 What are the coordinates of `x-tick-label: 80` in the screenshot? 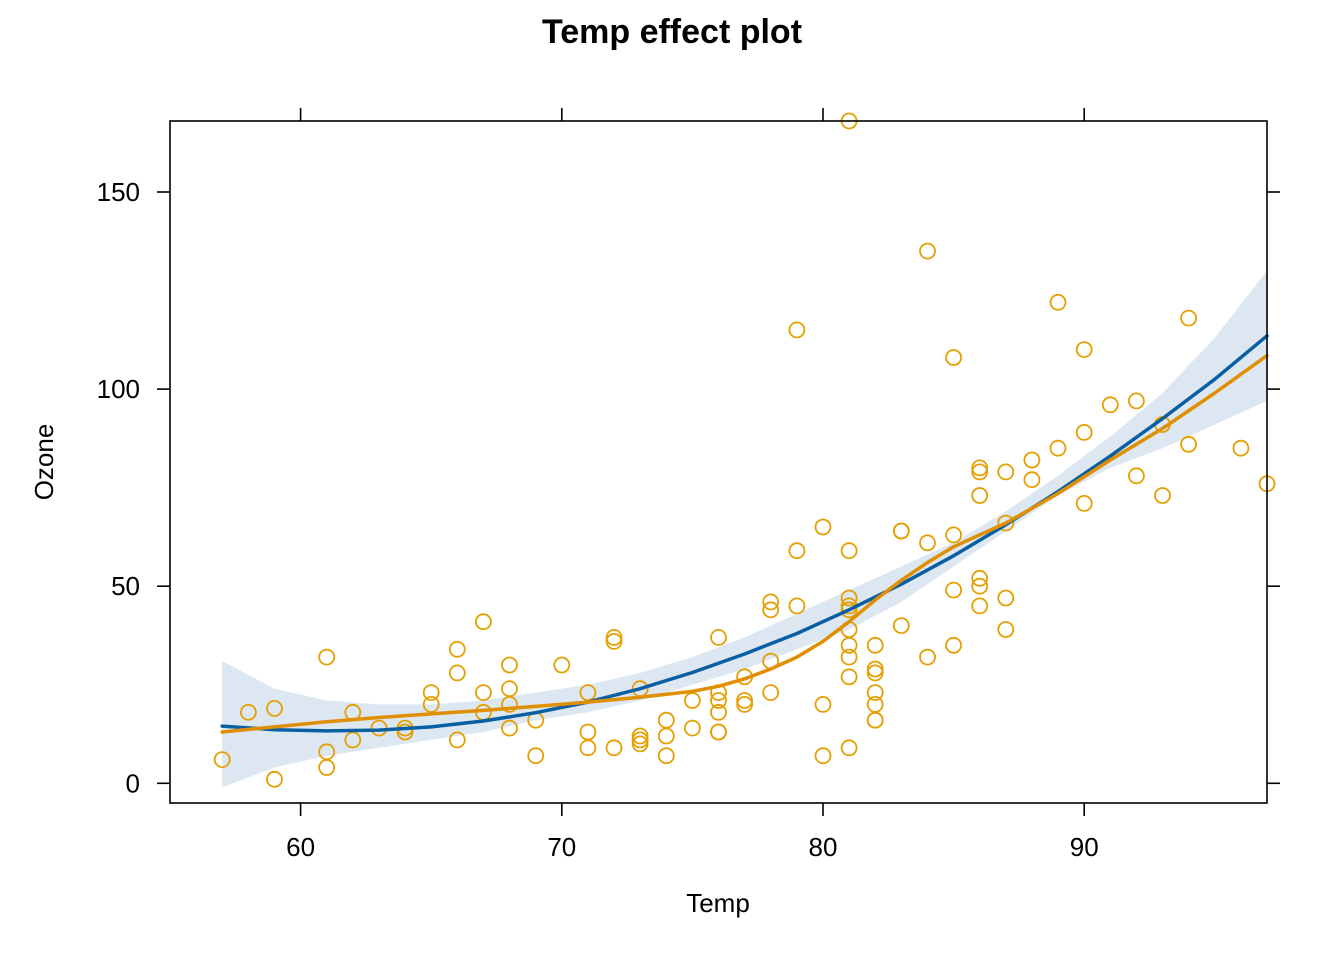 It's located at (823, 847).